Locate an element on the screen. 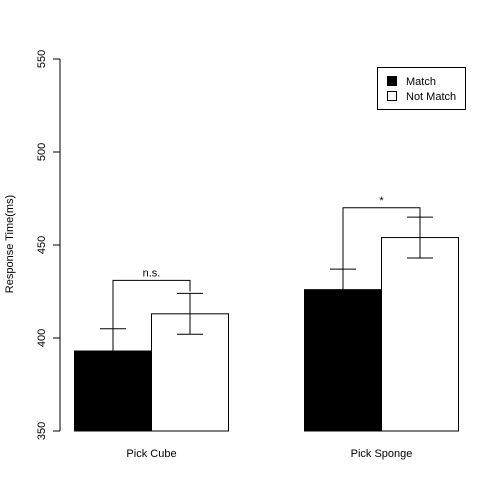  y-tick-label: 500 is located at coordinates (42, 152).